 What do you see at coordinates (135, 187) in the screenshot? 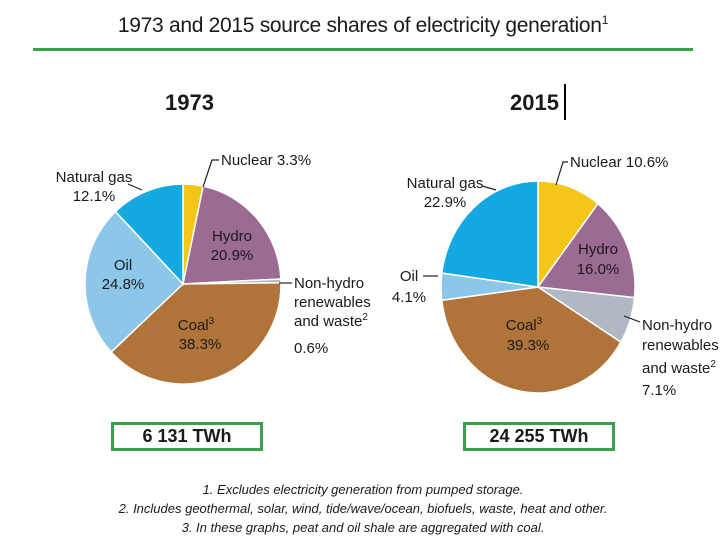
I see `leader-gas-1973` at bounding box center [135, 187].